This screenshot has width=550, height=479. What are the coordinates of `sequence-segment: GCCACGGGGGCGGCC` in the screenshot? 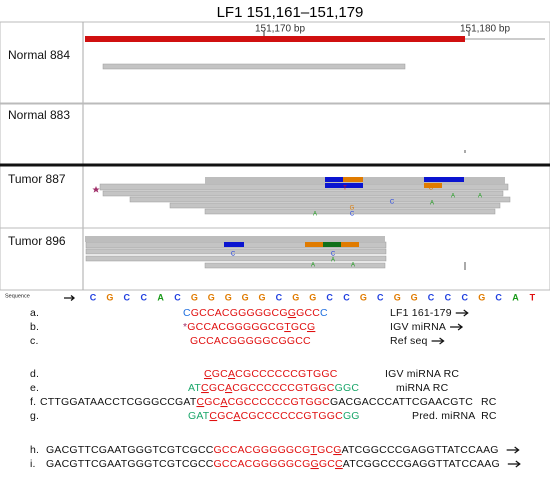 It's located at (250, 341).